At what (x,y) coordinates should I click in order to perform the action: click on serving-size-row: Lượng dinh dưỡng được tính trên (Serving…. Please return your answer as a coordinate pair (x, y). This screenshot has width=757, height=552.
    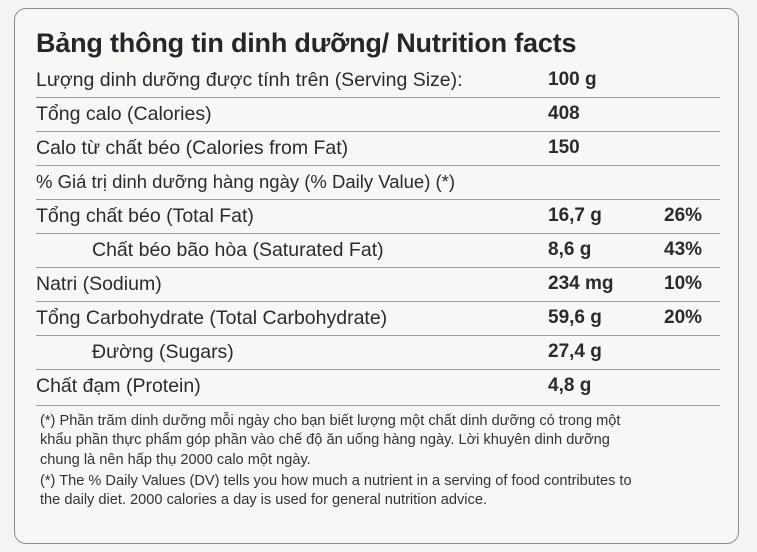
    Looking at the image, I should click on (378, 81).